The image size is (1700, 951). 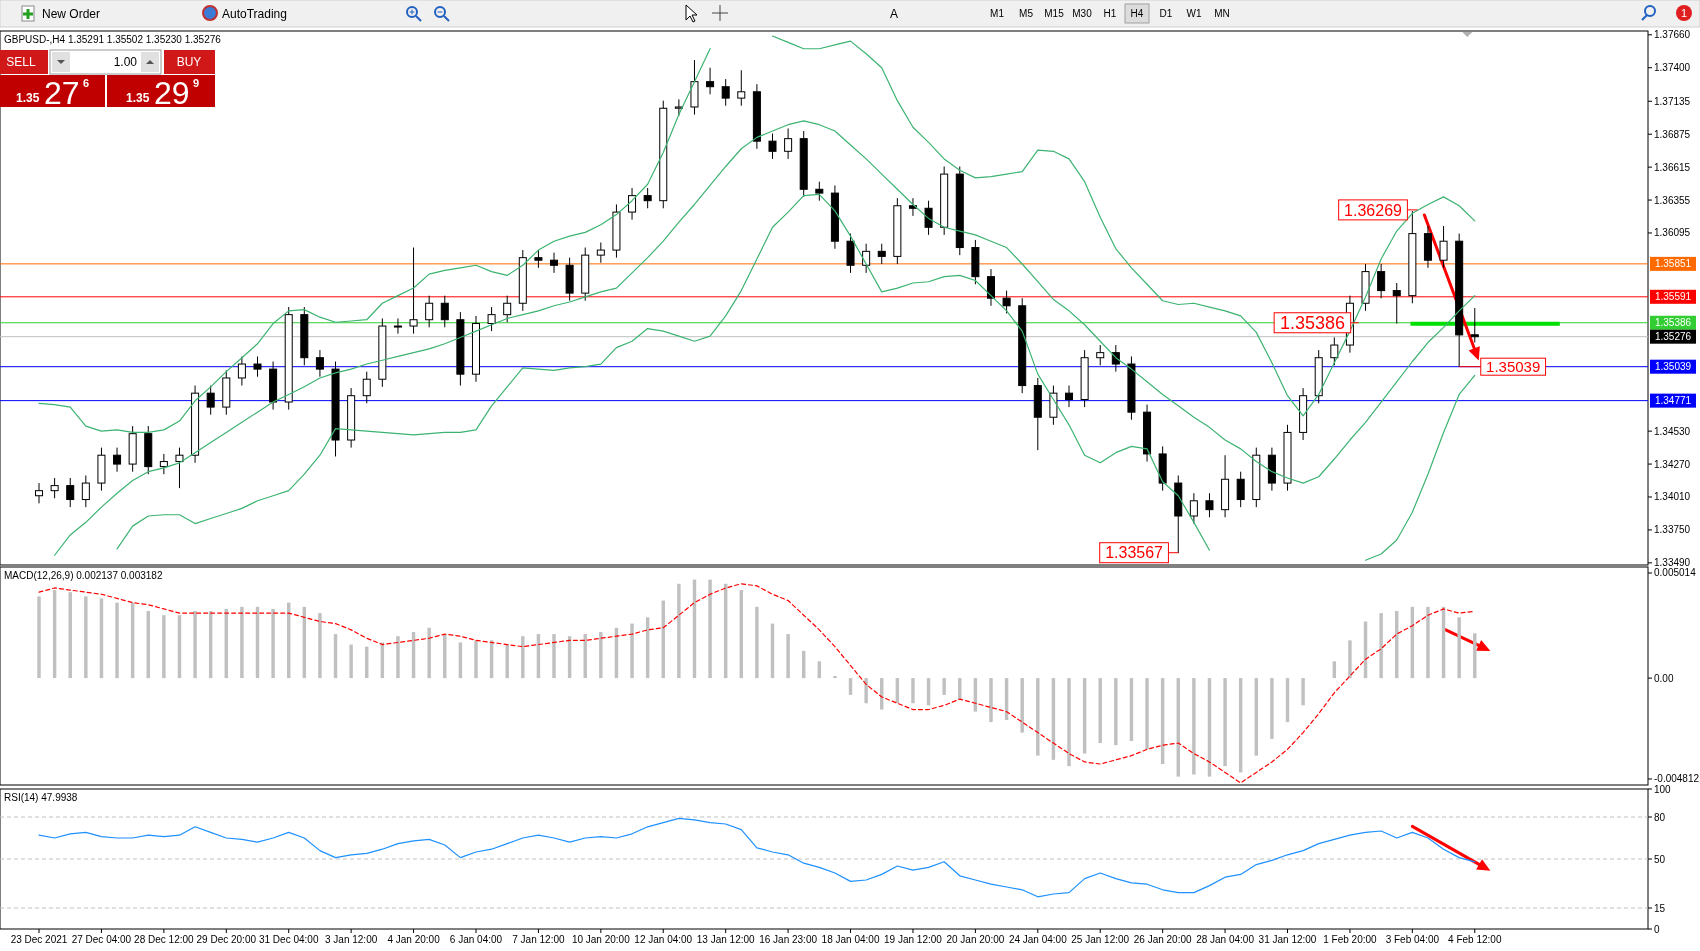 What do you see at coordinates (1222, 13) in the screenshot?
I see `text: MN` at bounding box center [1222, 13].